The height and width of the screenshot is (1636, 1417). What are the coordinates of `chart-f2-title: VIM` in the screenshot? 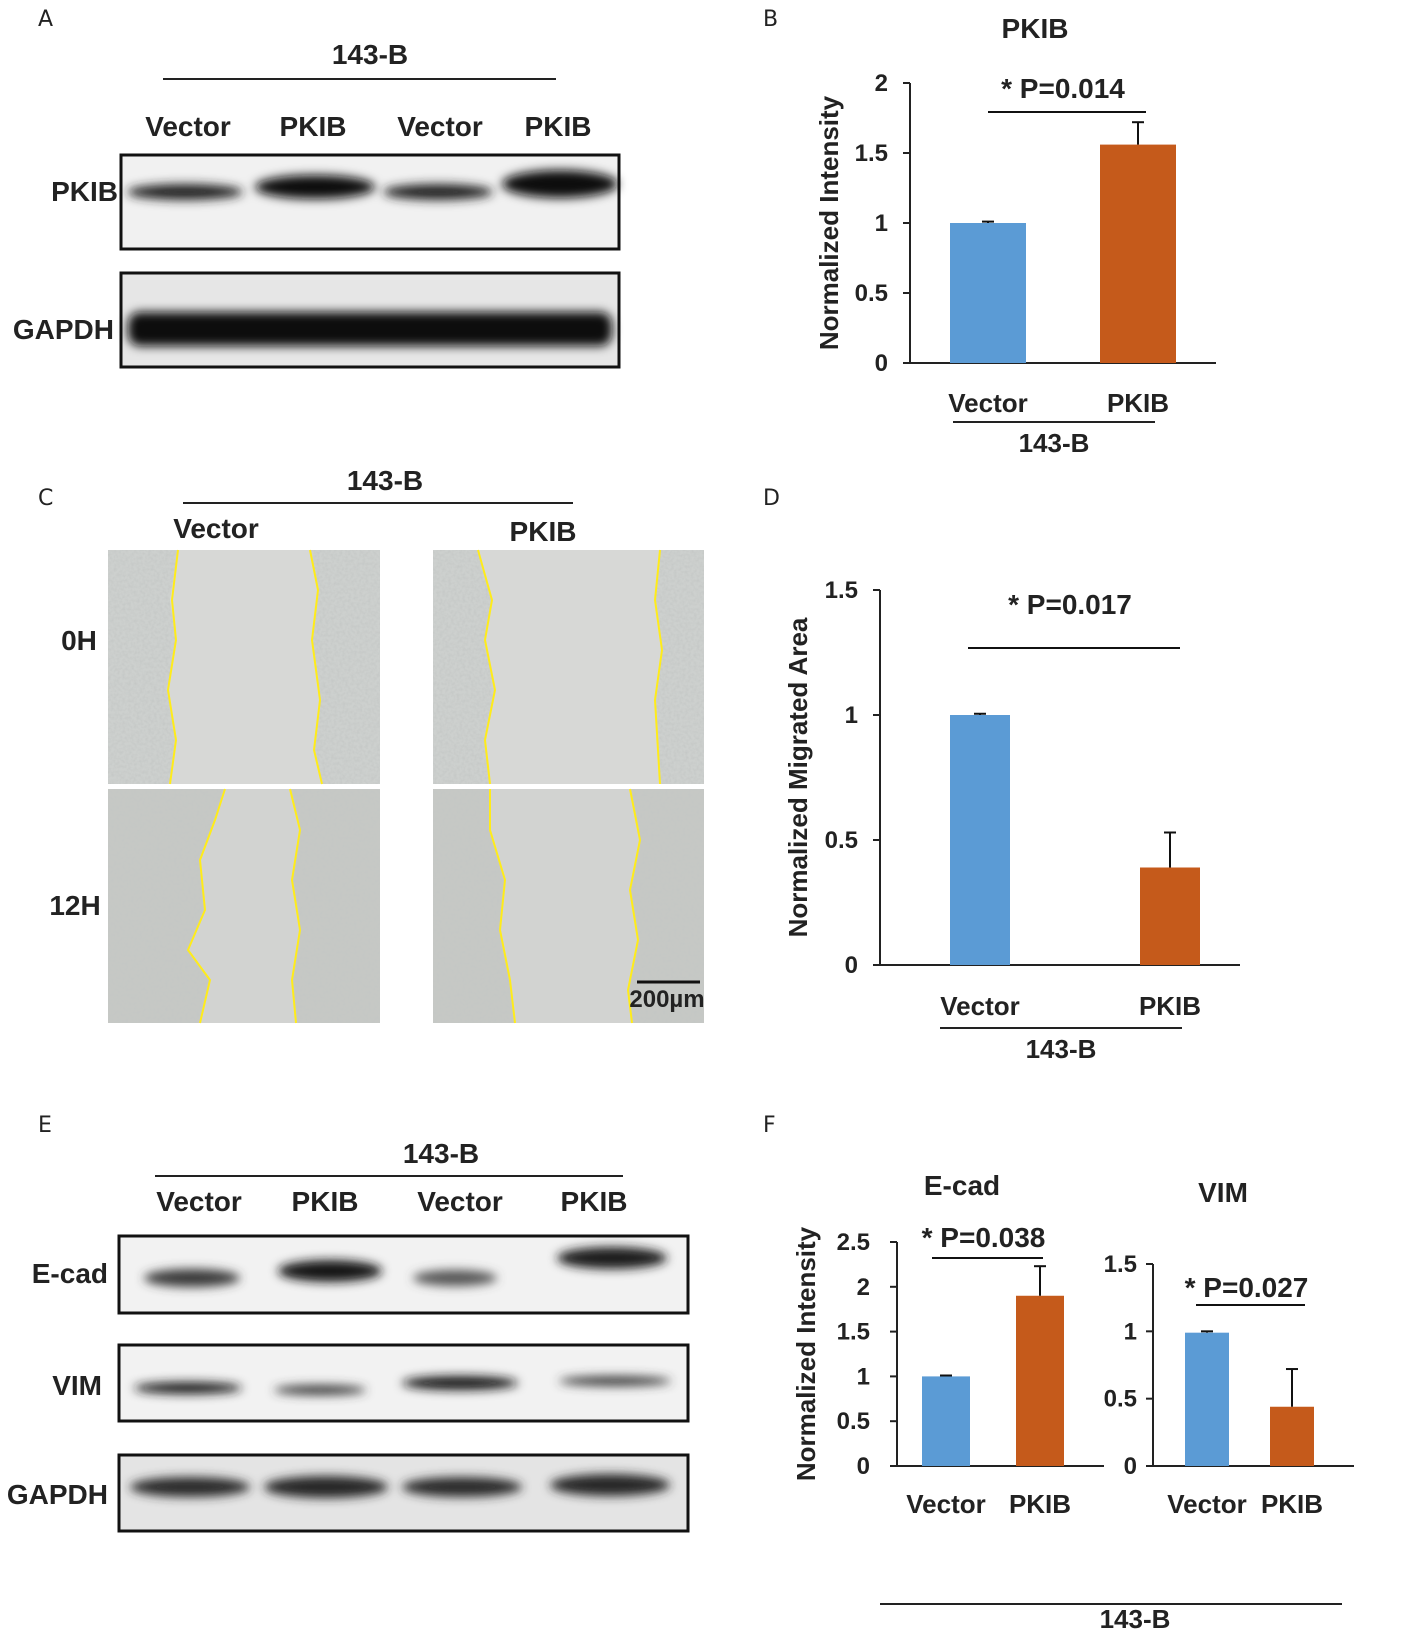 It's located at (1223, 1192).